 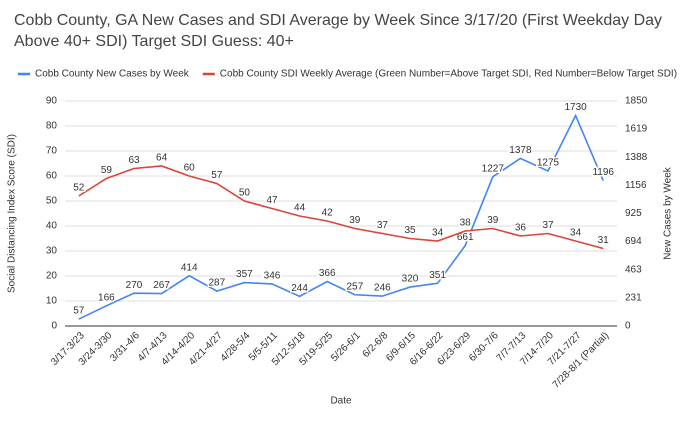 I want to click on data-label: 64, so click(x=162, y=158).